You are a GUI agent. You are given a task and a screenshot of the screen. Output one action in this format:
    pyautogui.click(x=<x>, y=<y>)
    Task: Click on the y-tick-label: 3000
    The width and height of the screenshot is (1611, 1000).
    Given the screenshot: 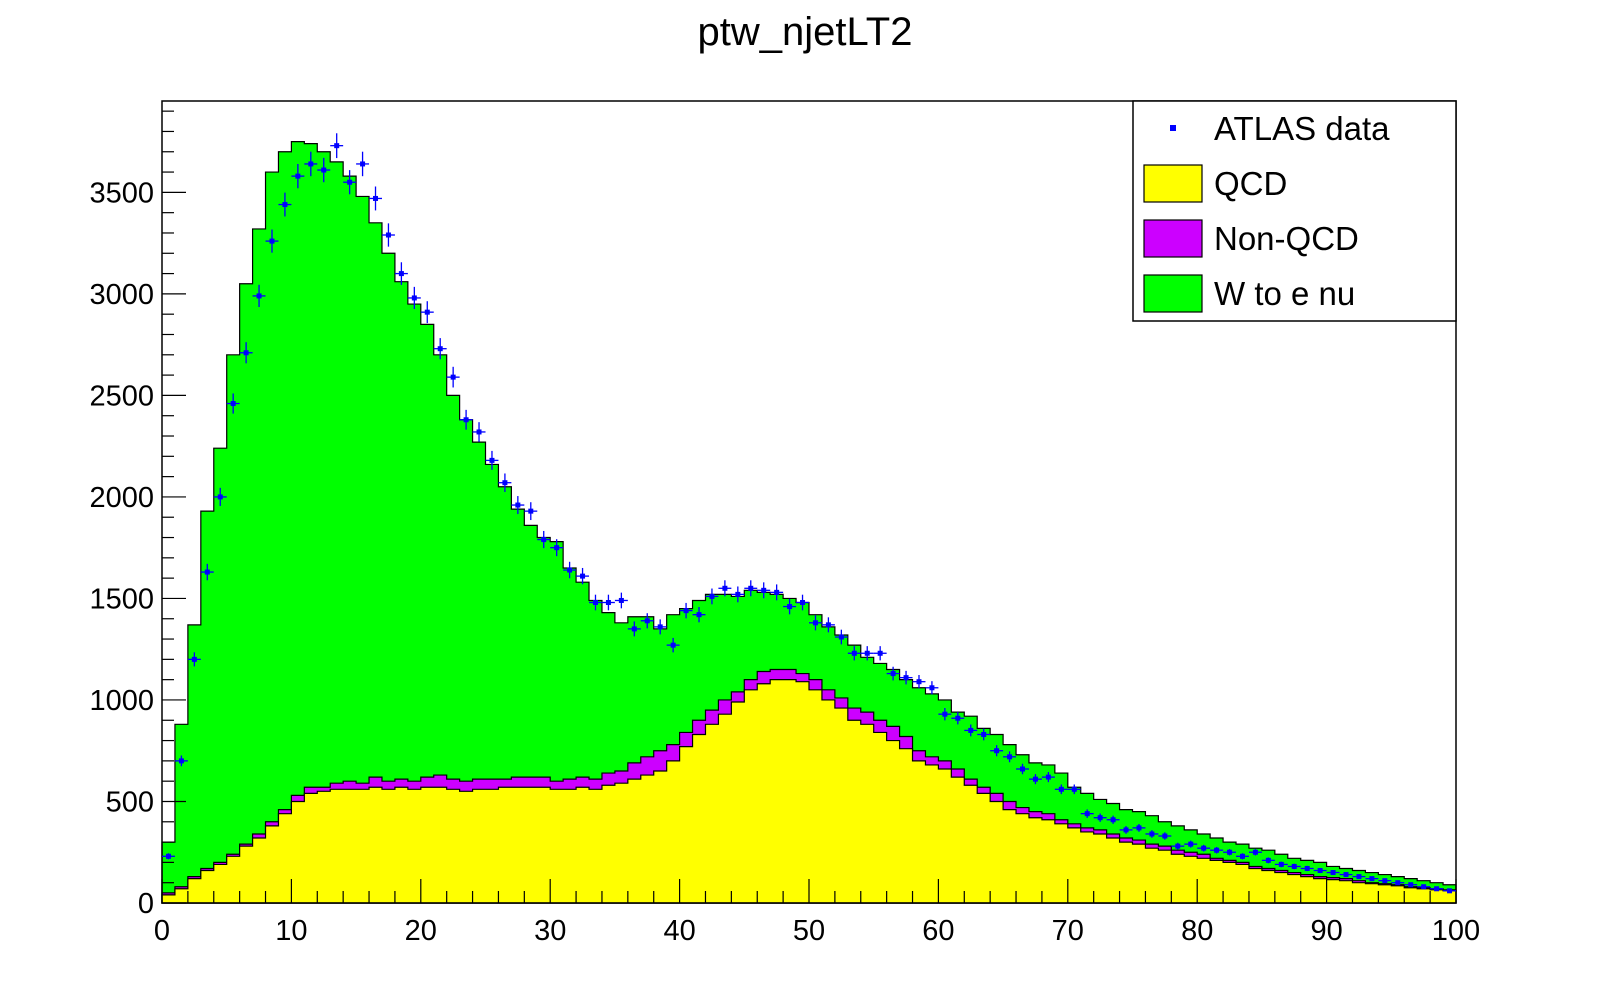 What is the action you would take?
    pyautogui.click(x=121, y=295)
    